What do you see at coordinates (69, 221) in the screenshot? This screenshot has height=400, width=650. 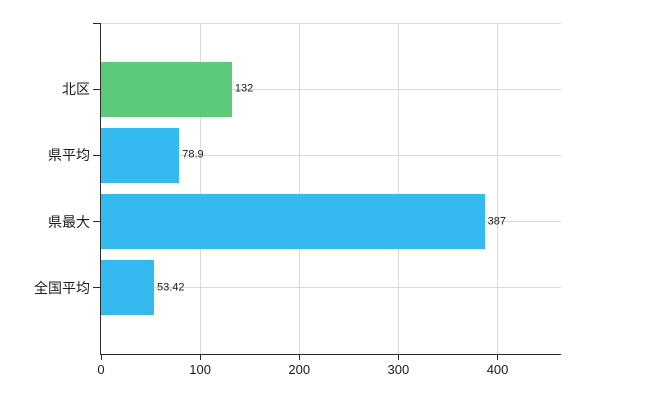 I see `y-tick-label: 県最大` at bounding box center [69, 221].